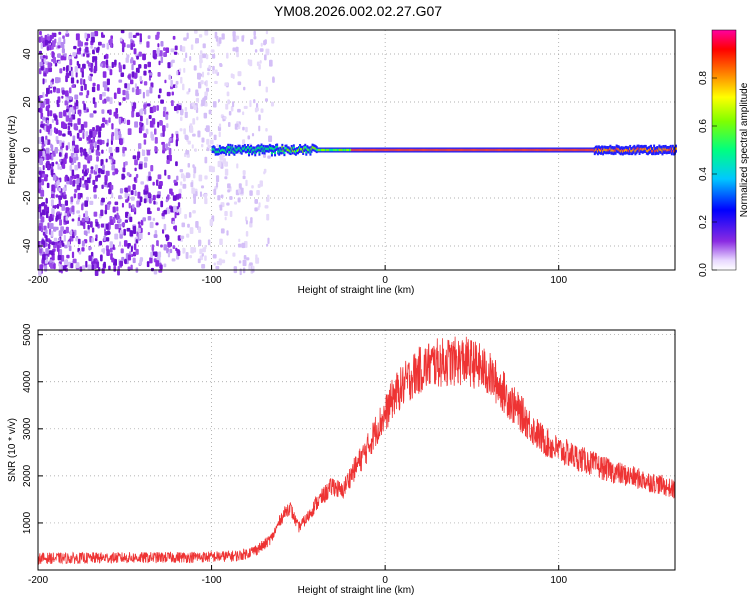 This screenshot has height=600, width=750. I want to click on spectrogram-ytick-label: 20, so click(27, 102).